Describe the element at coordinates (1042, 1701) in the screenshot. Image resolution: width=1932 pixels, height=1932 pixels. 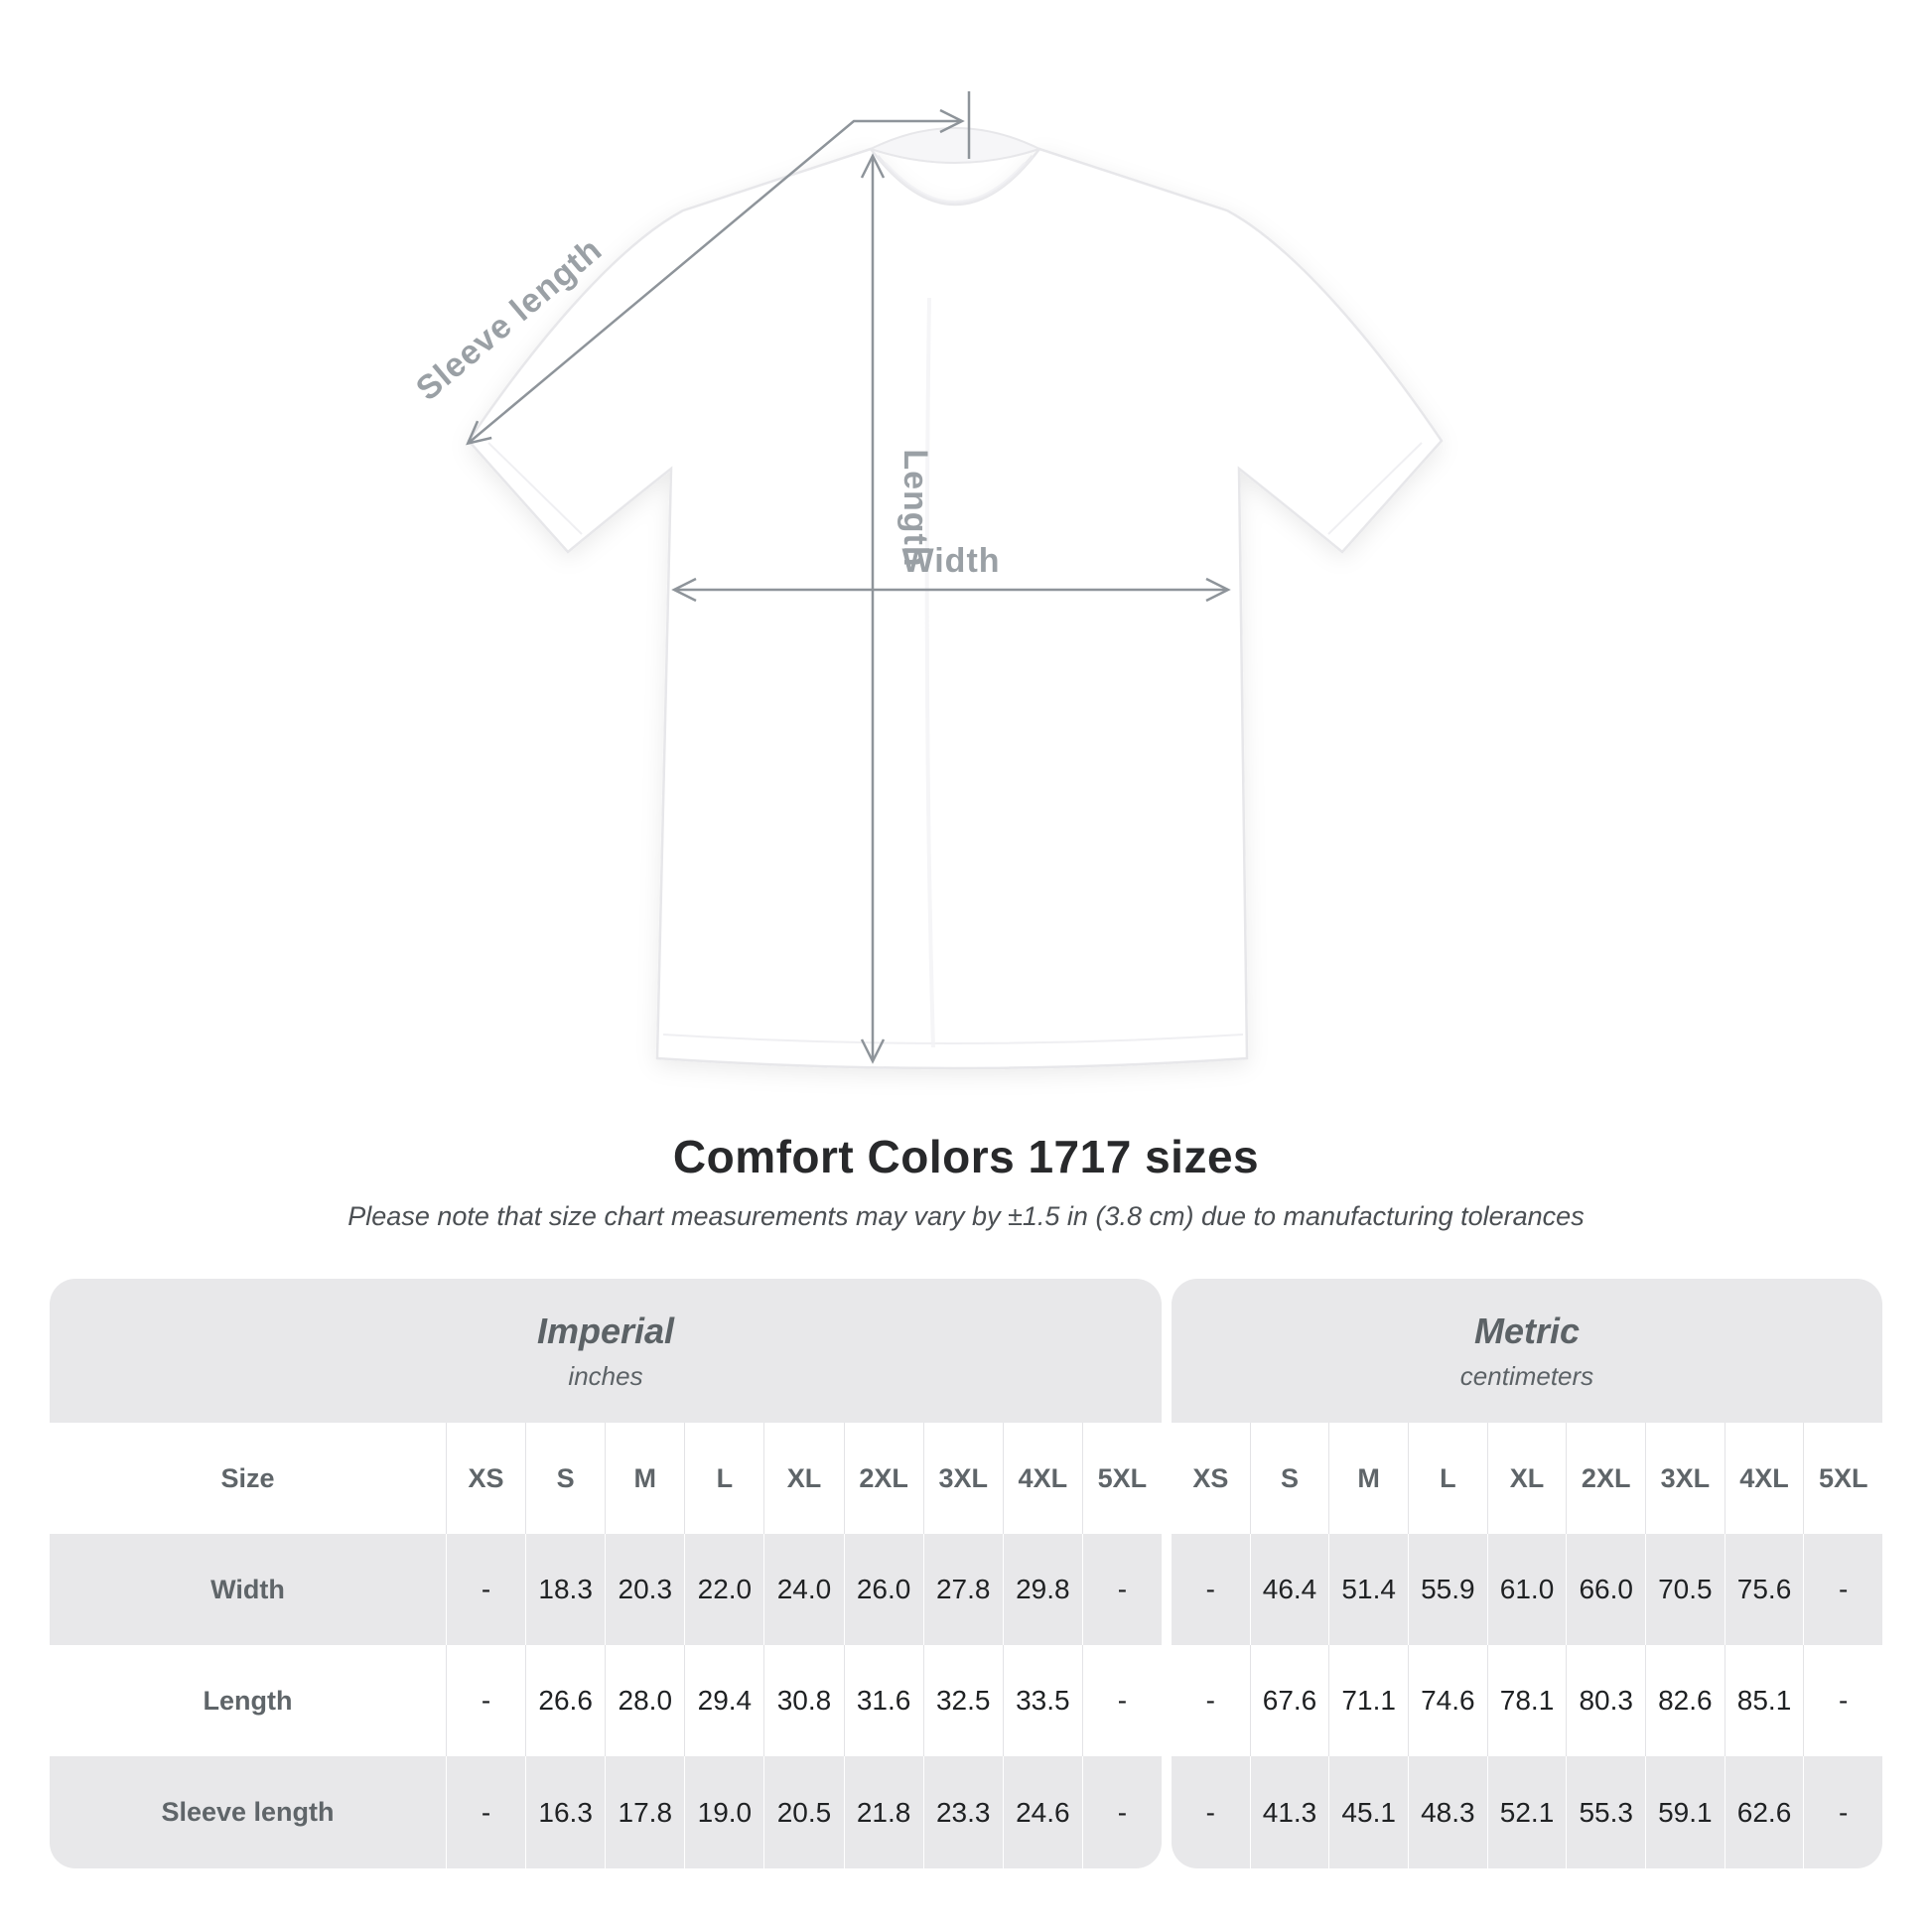
I see `measurement-value-cell: 33.5` at that location.